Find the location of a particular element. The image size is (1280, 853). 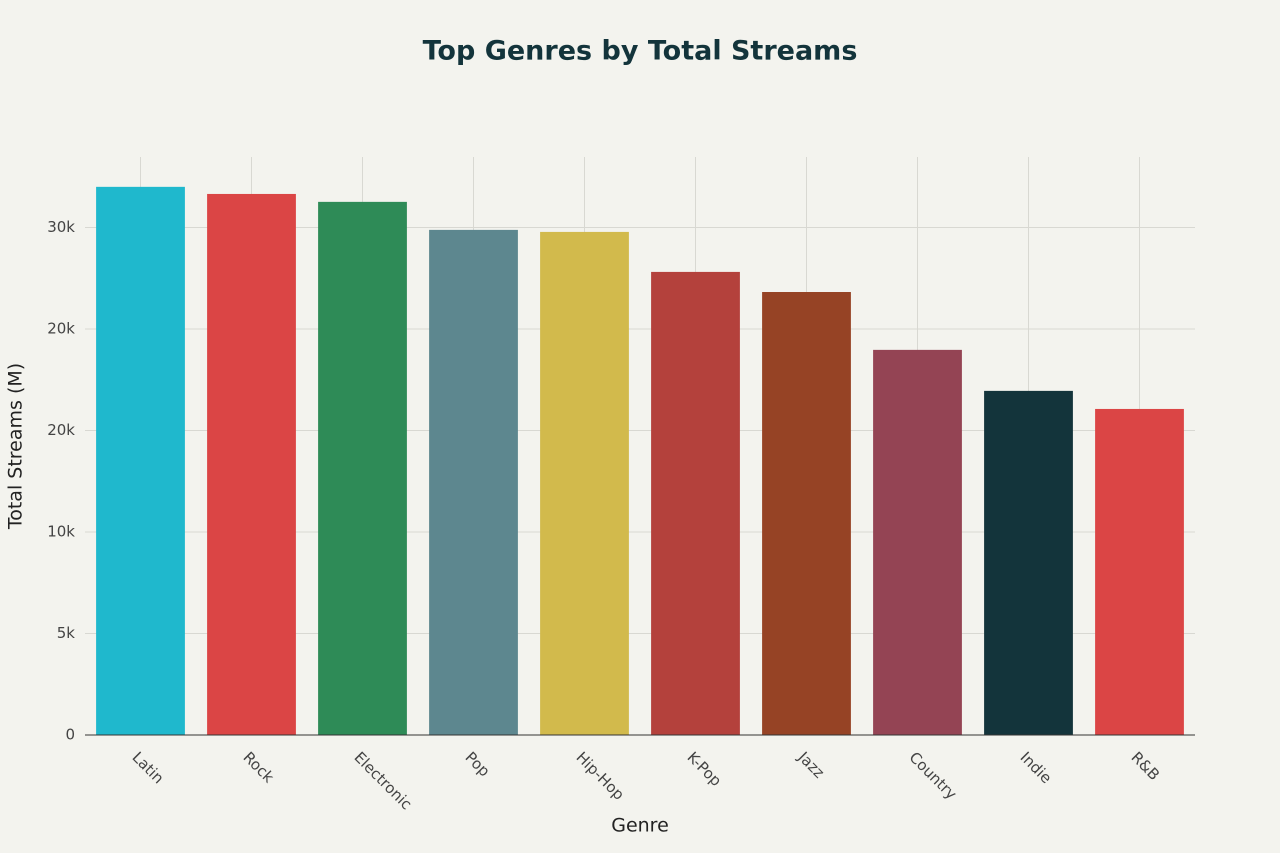

x-tick-label: Pop is located at coordinates (477, 764).